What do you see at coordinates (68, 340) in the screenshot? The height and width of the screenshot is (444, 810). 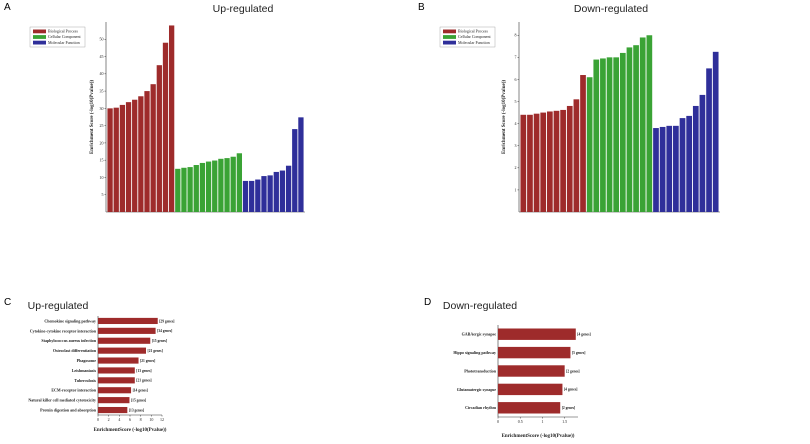 I see `category-label-C-2: Staphylococcus aureus infection` at bounding box center [68, 340].